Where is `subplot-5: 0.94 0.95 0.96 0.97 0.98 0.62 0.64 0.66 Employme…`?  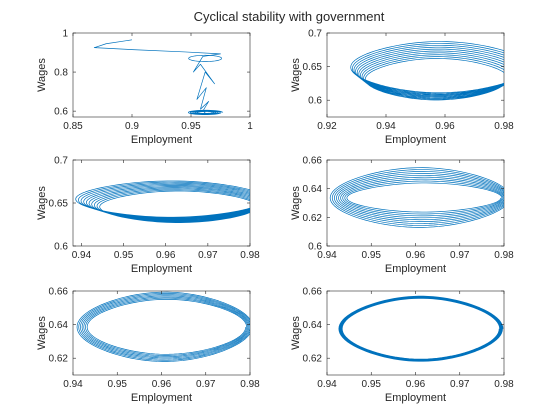
subplot-5: 0.94 0.95 0.96 0.97 0.98 0.62 0.64 0.66 Employme… is located at coordinates (148, 346).